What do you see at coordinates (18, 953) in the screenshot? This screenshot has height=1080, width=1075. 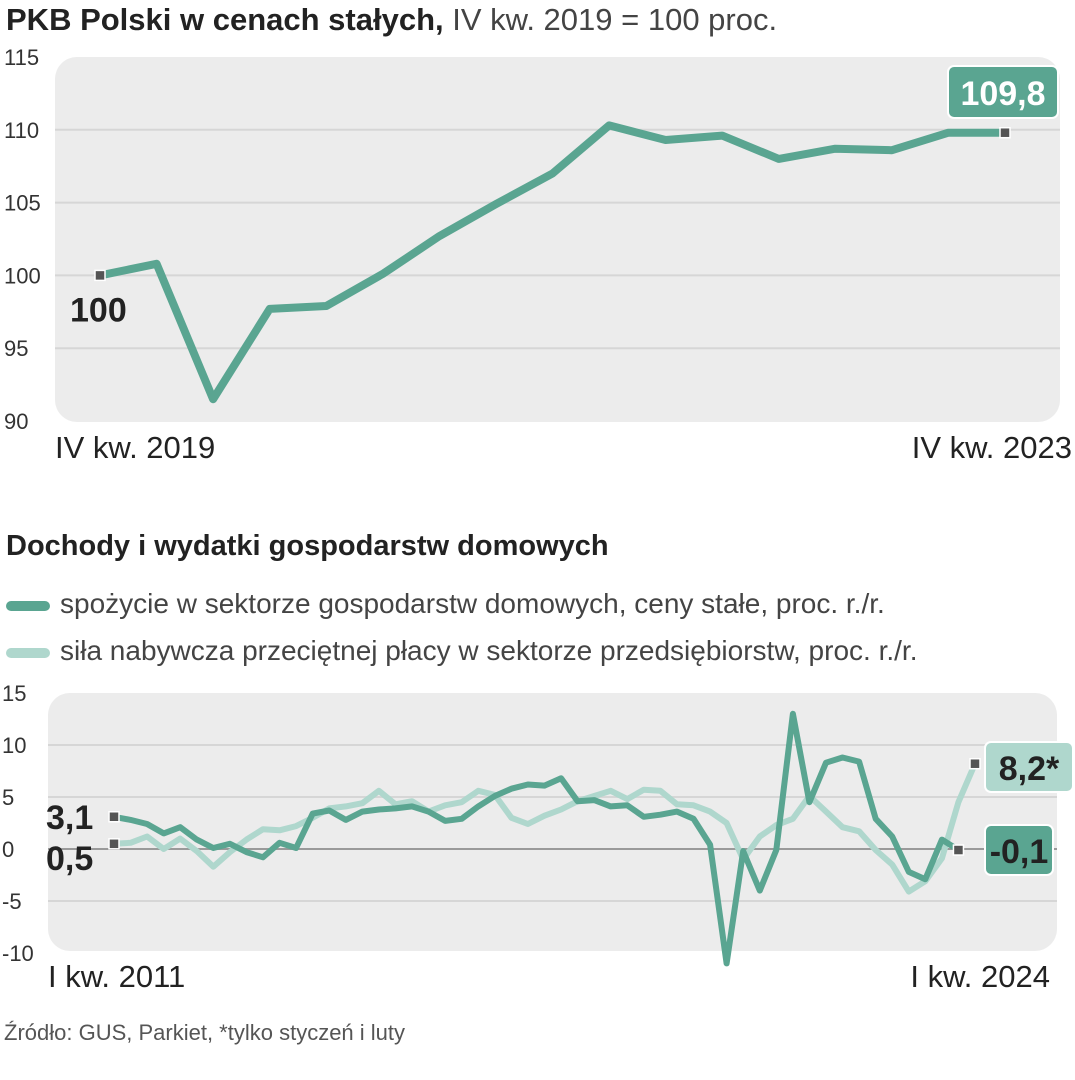 I see `household-y-tick-label: -10` at bounding box center [18, 953].